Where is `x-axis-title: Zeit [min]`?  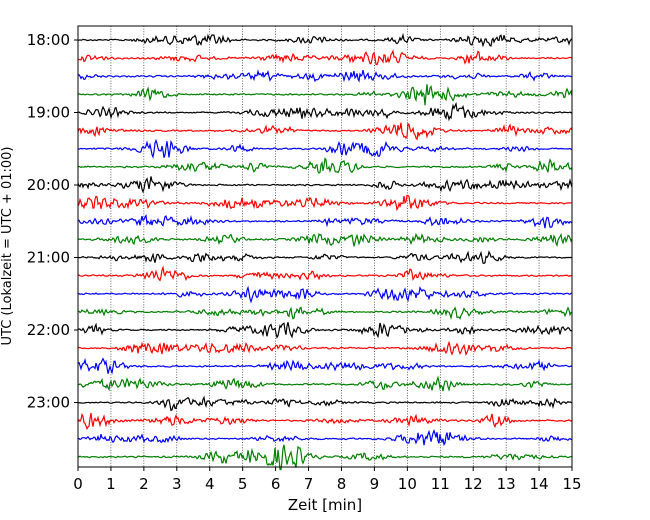
x-axis-title: Zeit [min] is located at coordinates (325, 505).